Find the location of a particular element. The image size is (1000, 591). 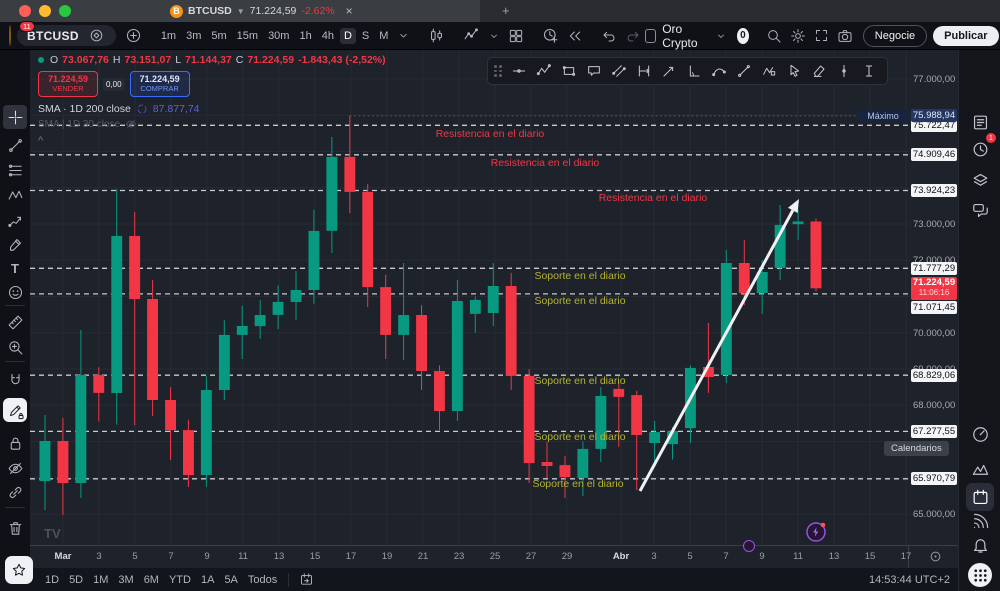

screenshot-button is located at coordinates (845, 36).